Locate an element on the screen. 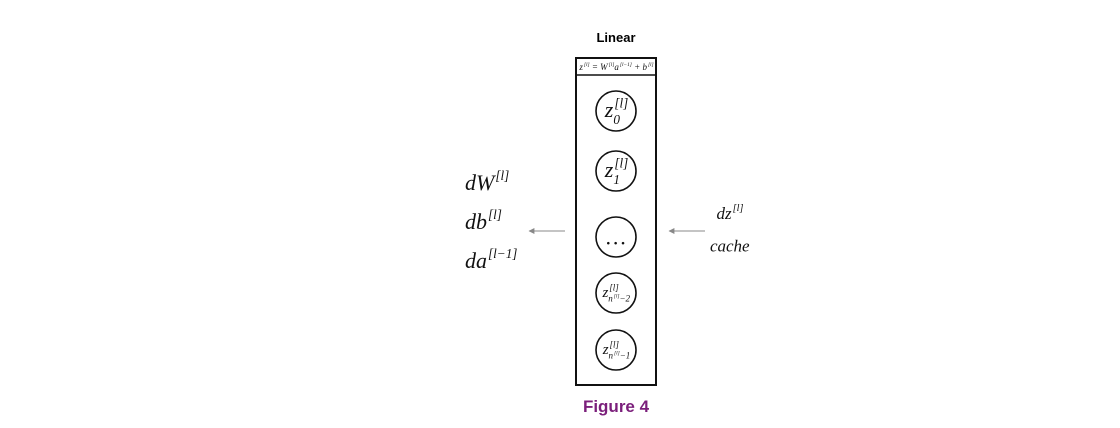  outputs: dW [l]db [l]da [l−1] is located at coordinates (491, 220).